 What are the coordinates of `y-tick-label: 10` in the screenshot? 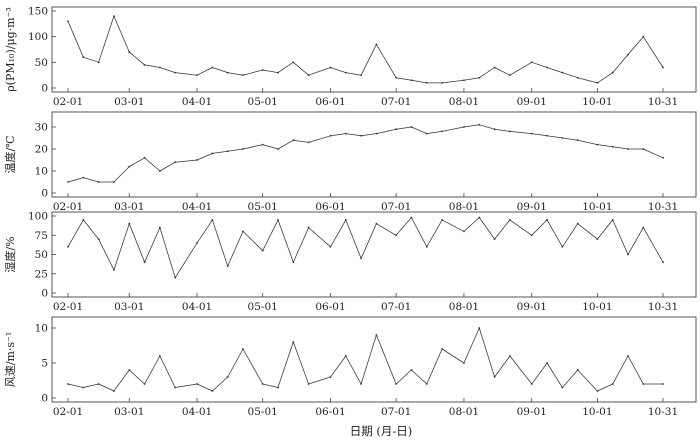 It's located at (41, 329).